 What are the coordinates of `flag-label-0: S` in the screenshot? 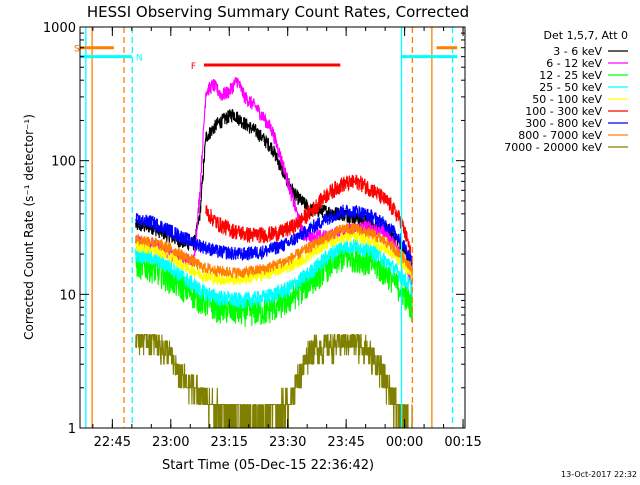 It's located at (77, 50).